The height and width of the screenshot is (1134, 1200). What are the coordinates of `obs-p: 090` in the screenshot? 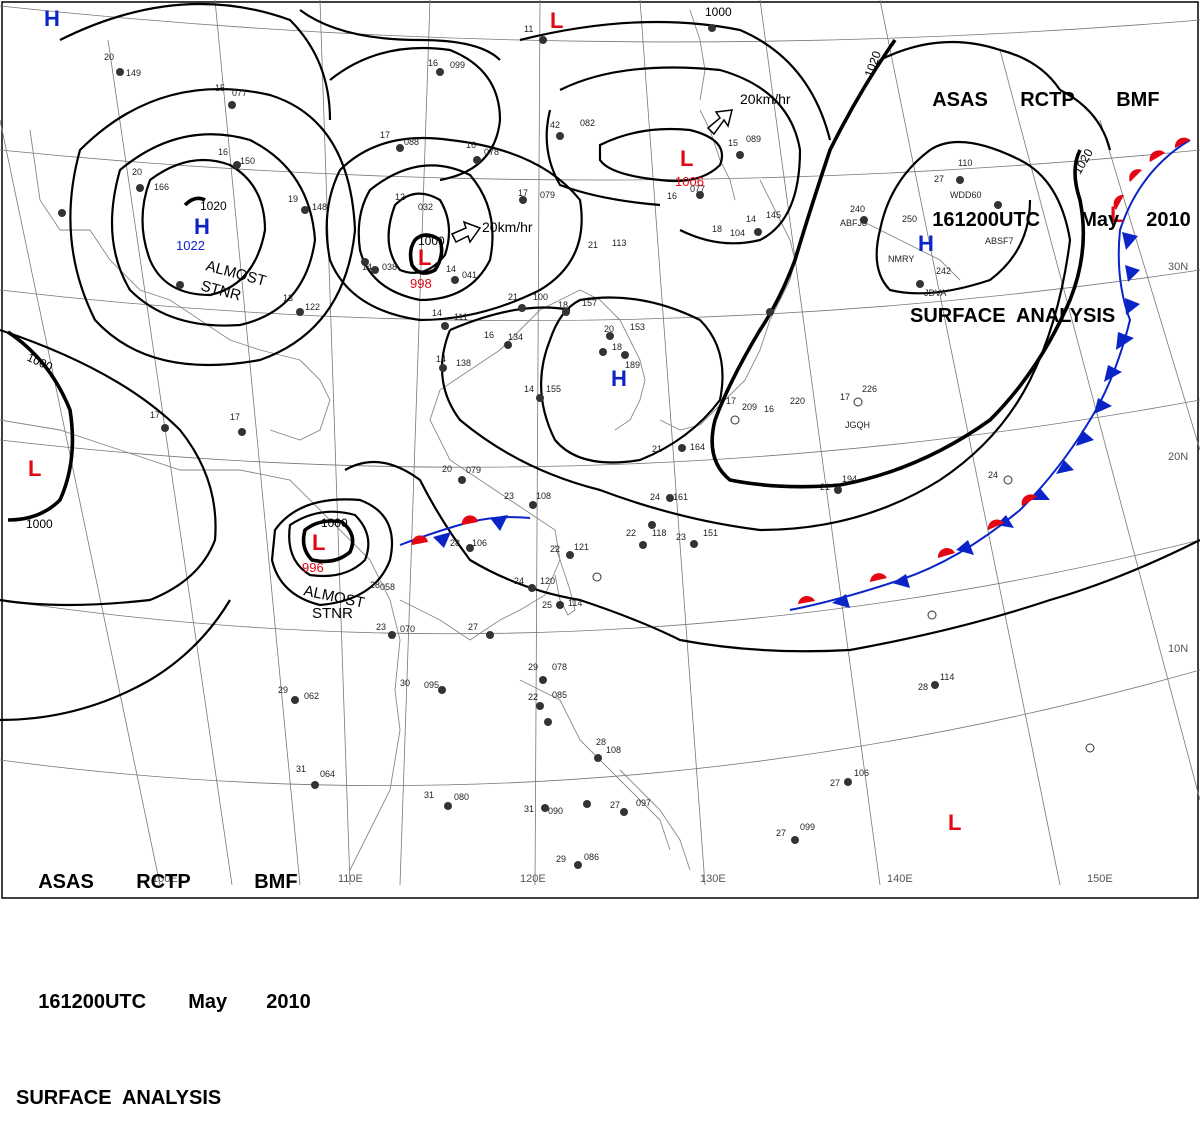 It's located at (555, 811).